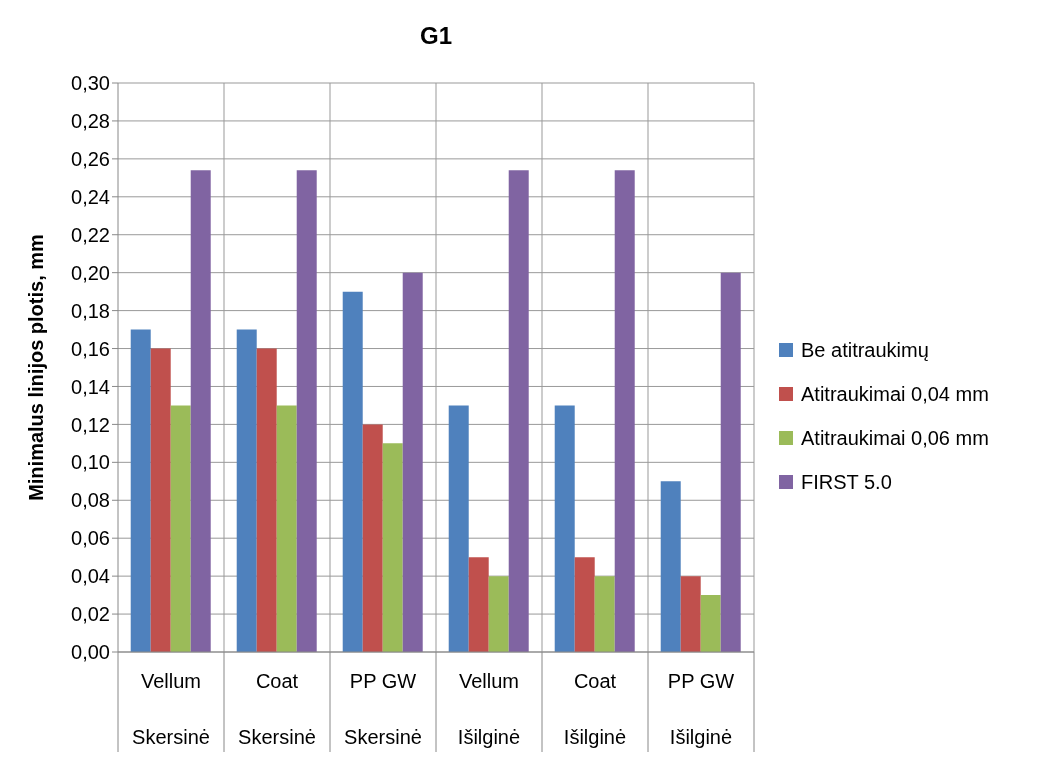  What do you see at coordinates (90, 196) in the screenshot?
I see `y-tick-label: 0,24` at bounding box center [90, 196].